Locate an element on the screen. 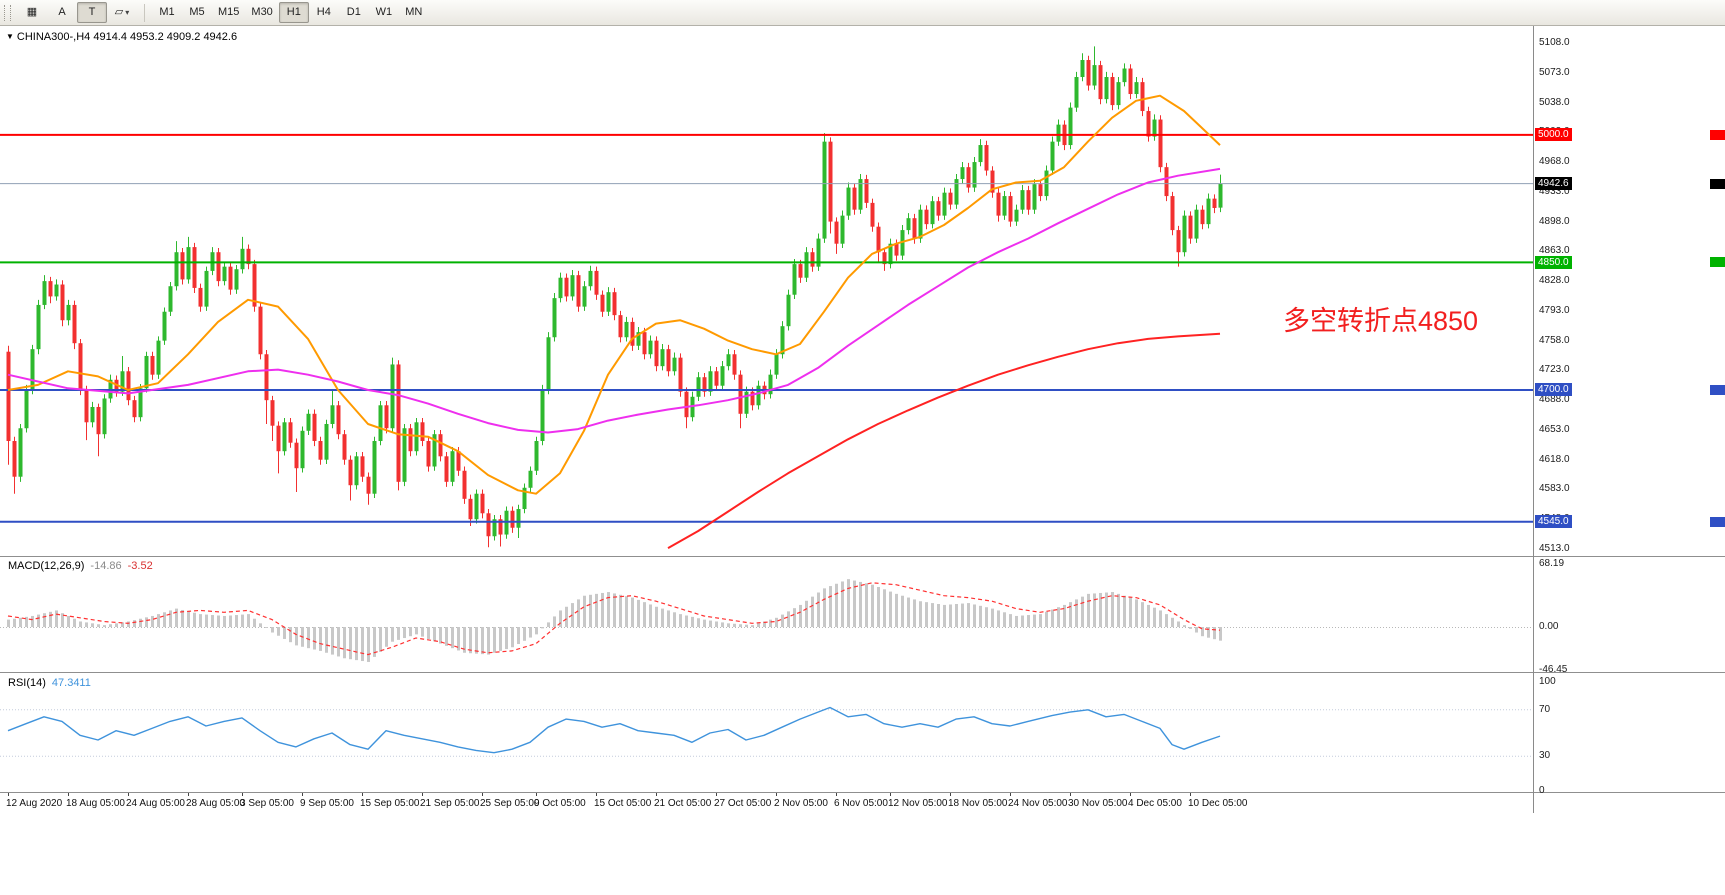 The width and height of the screenshot is (1725, 895). timeframe-m5-button: M5 is located at coordinates (197, 12).